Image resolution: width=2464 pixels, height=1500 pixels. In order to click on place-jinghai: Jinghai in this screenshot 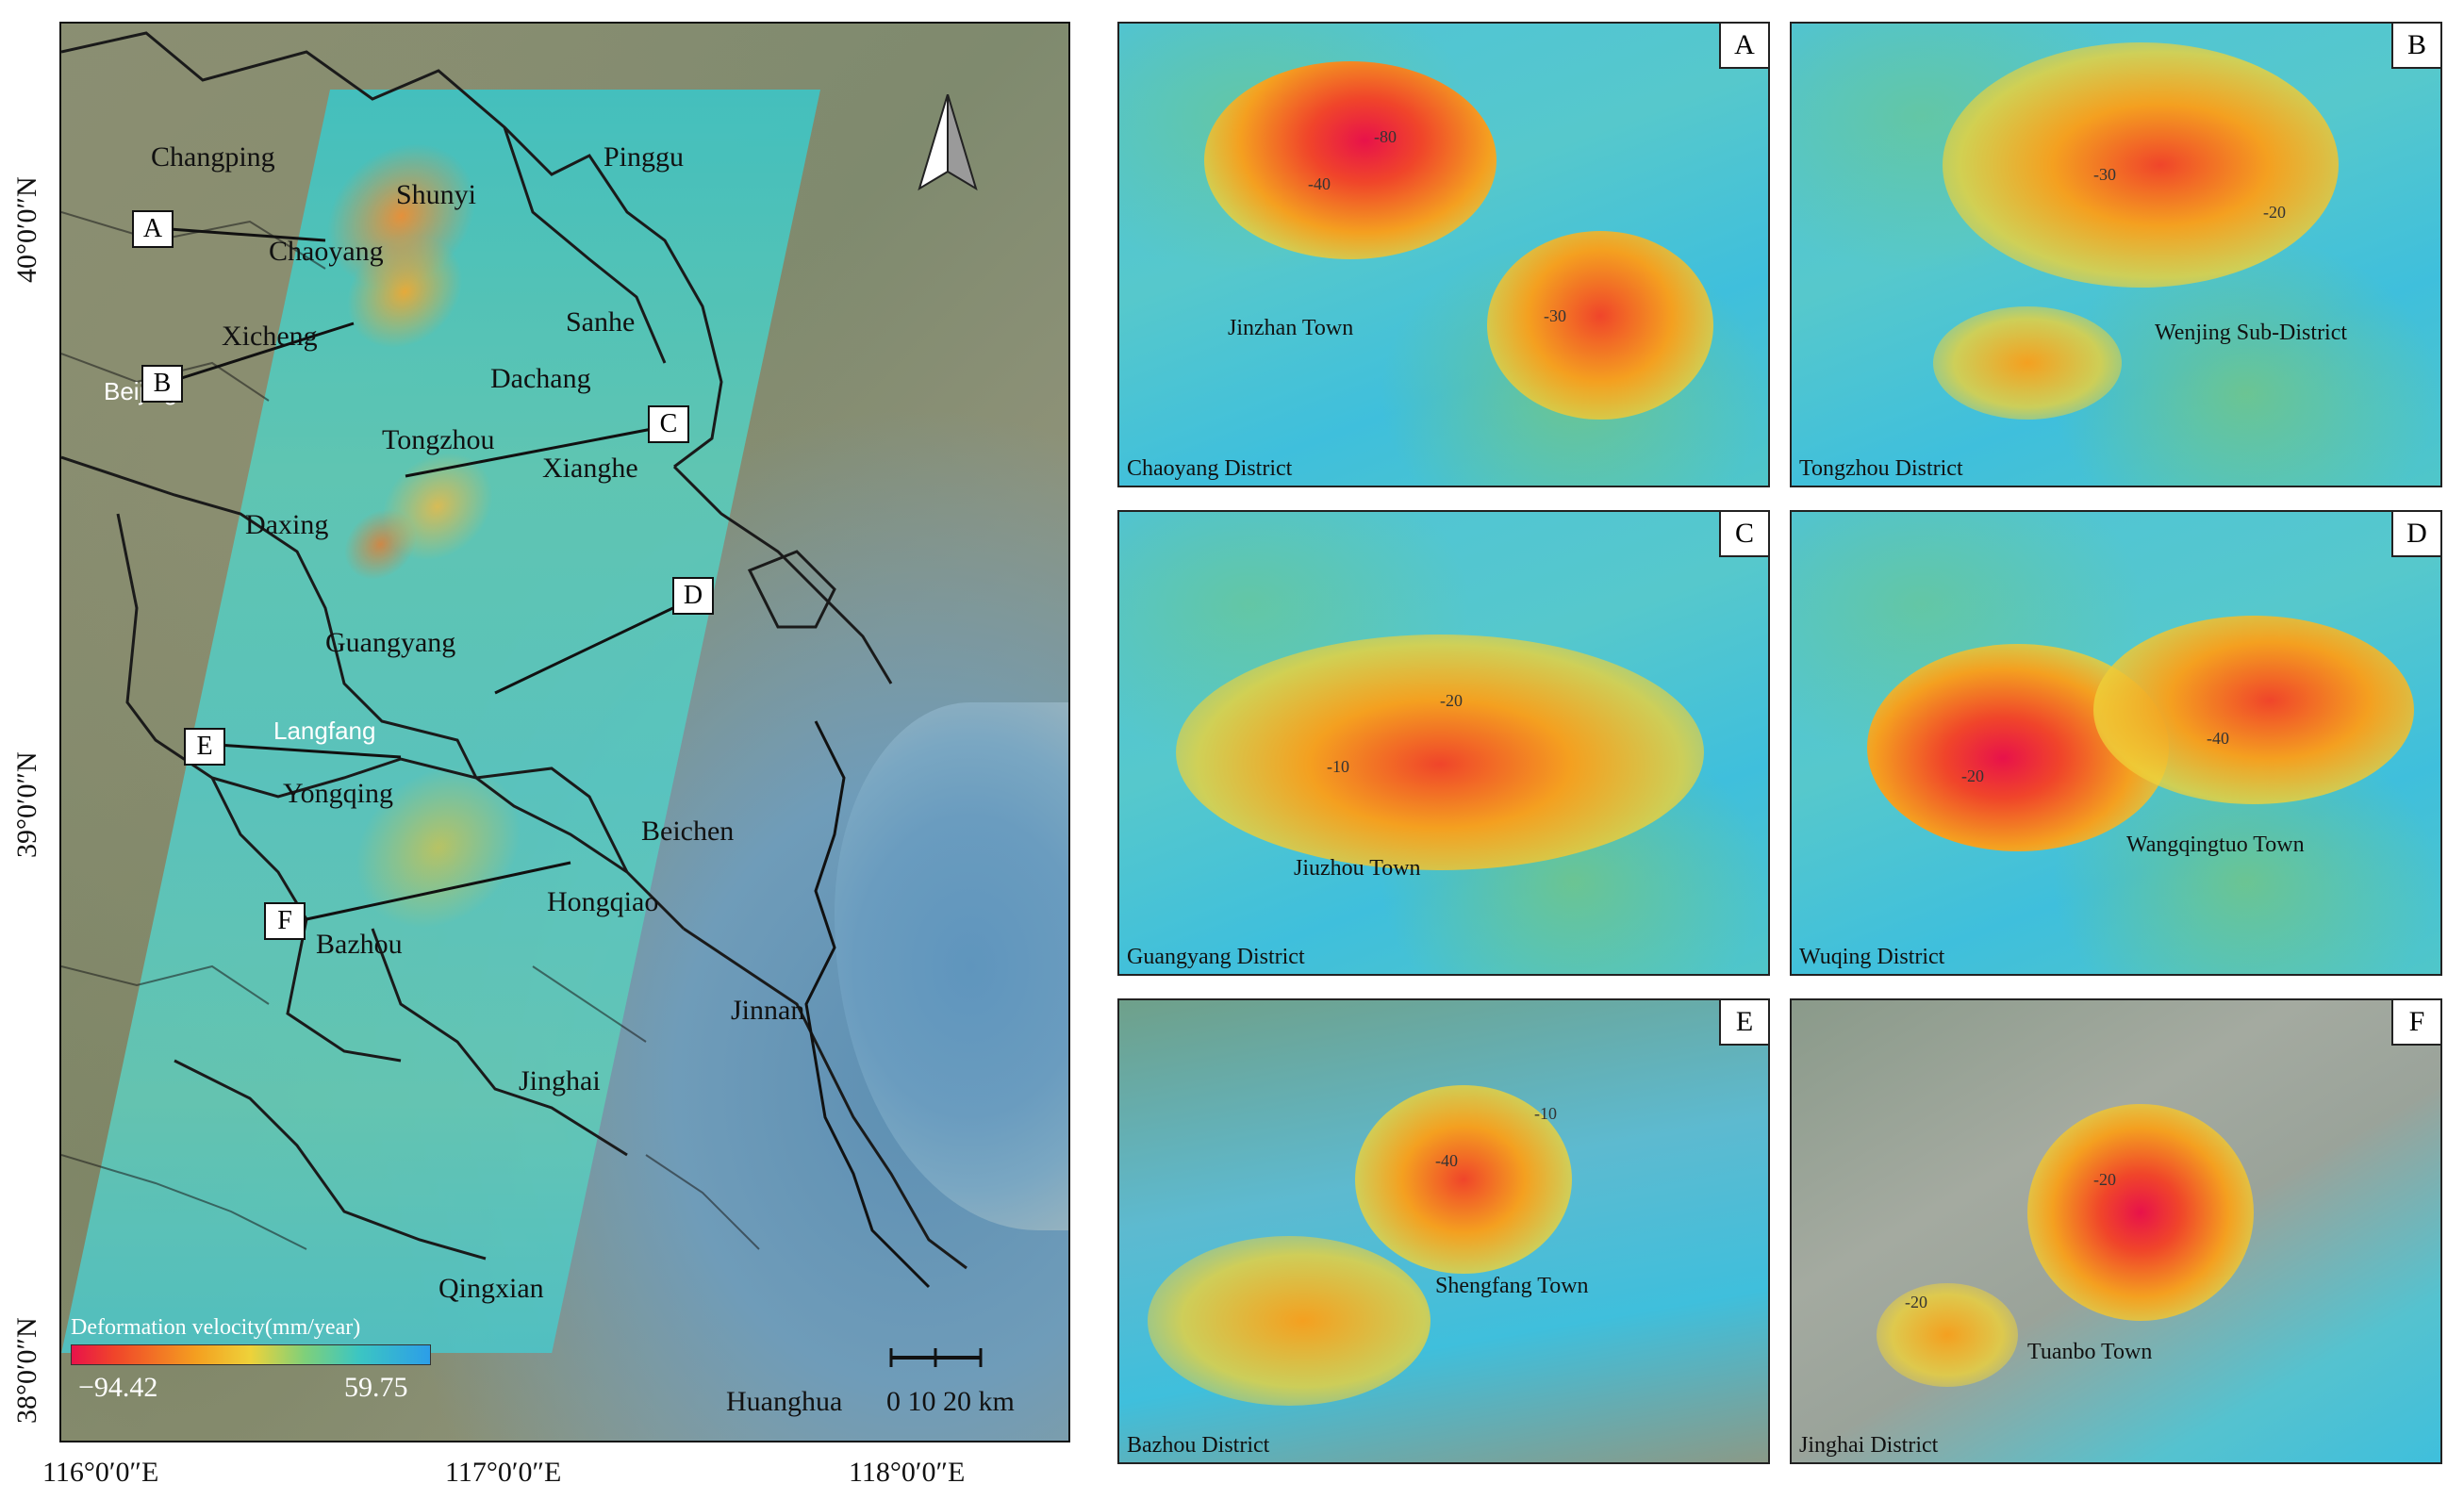, I will do `click(560, 1080)`.